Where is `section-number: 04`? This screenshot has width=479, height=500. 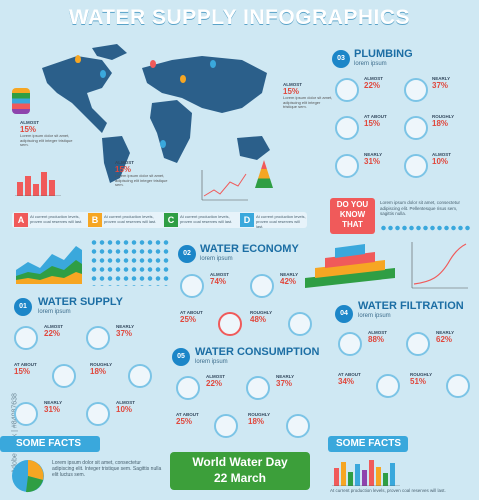
section-number: 04 is located at coordinates (344, 314).